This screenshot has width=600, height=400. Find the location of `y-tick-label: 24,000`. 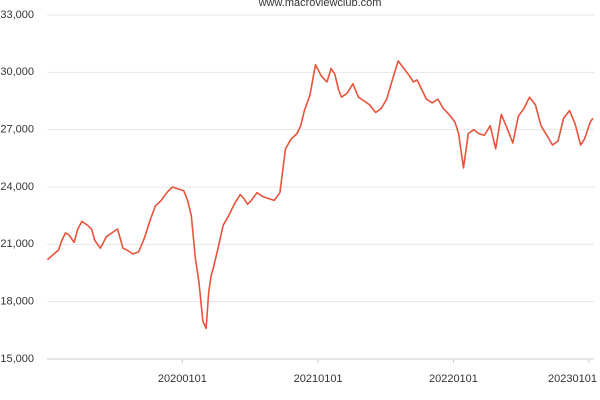

y-tick-label: 24,000 is located at coordinates (17, 187).